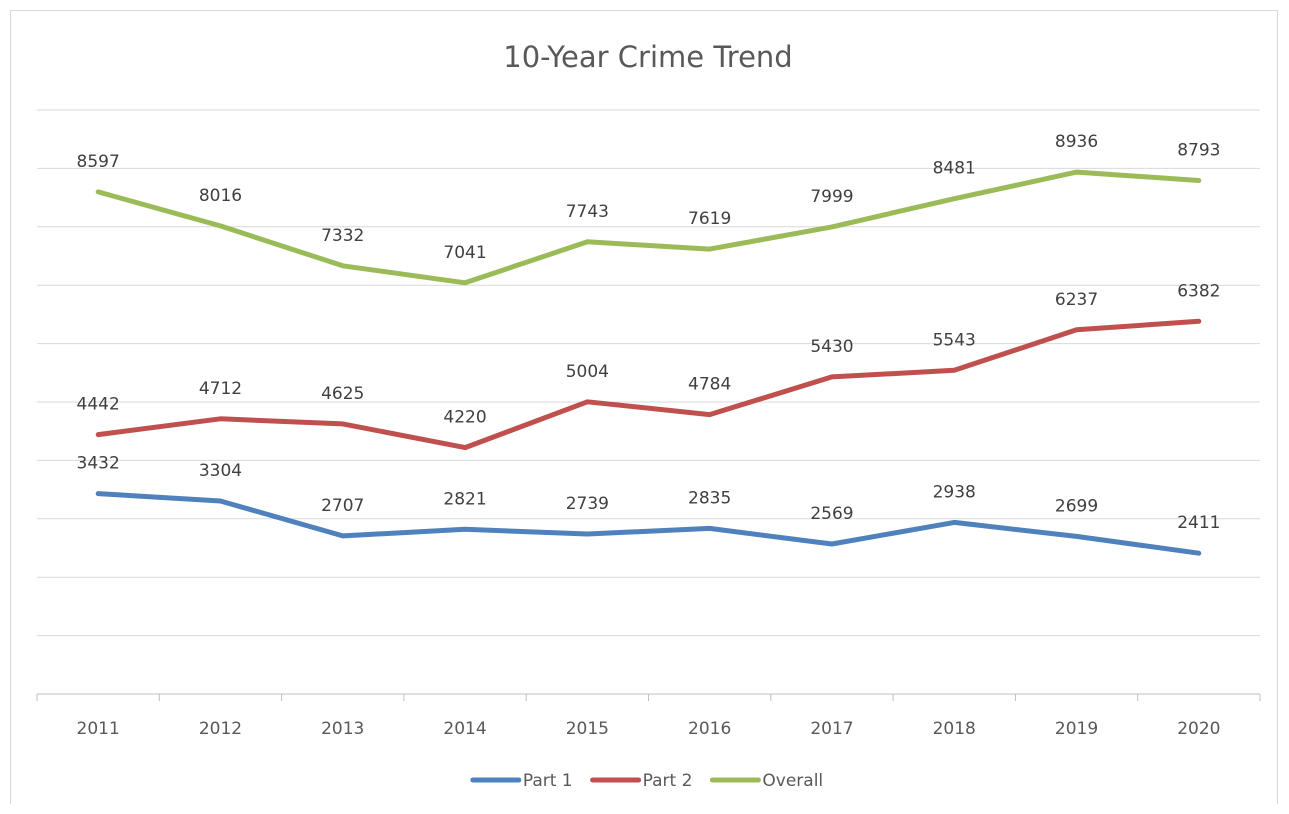 Image resolution: width=1289 pixels, height=814 pixels. Describe the element at coordinates (1076, 729) in the screenshot. I see `x-tick-label: 2019` at that location.